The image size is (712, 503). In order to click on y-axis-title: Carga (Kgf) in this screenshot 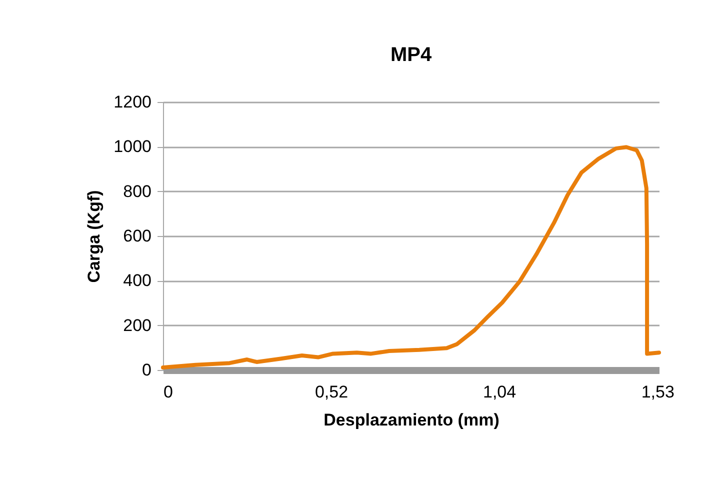, I will do `click(94, 236)`.